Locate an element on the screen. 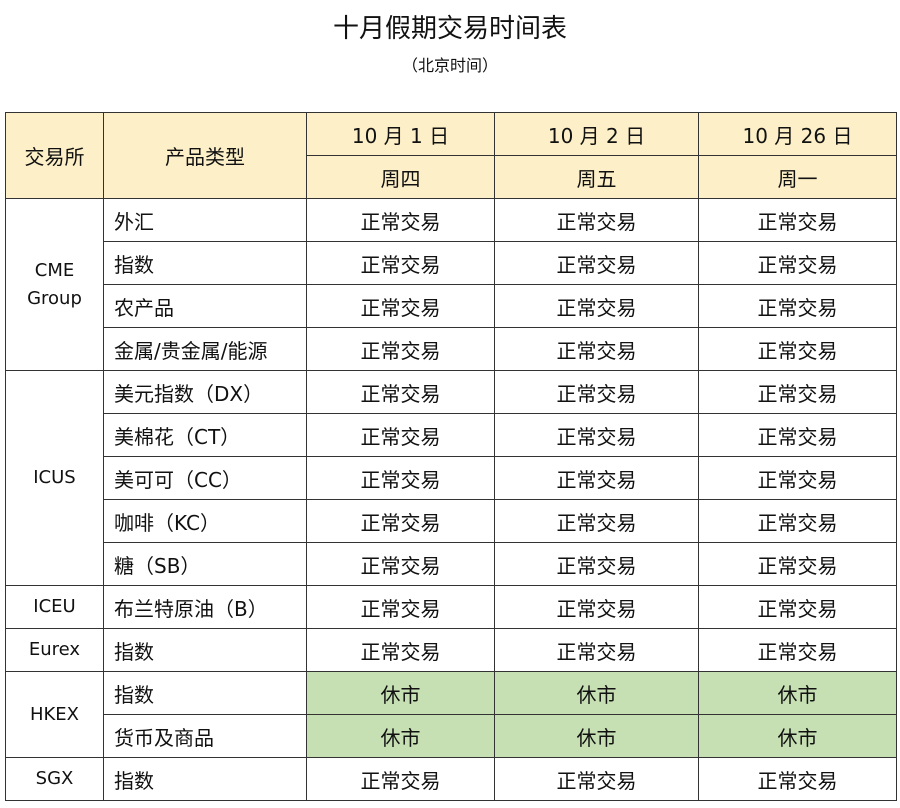  page-title: 十月假期交易时间表 is located at coordinates (449, 29).